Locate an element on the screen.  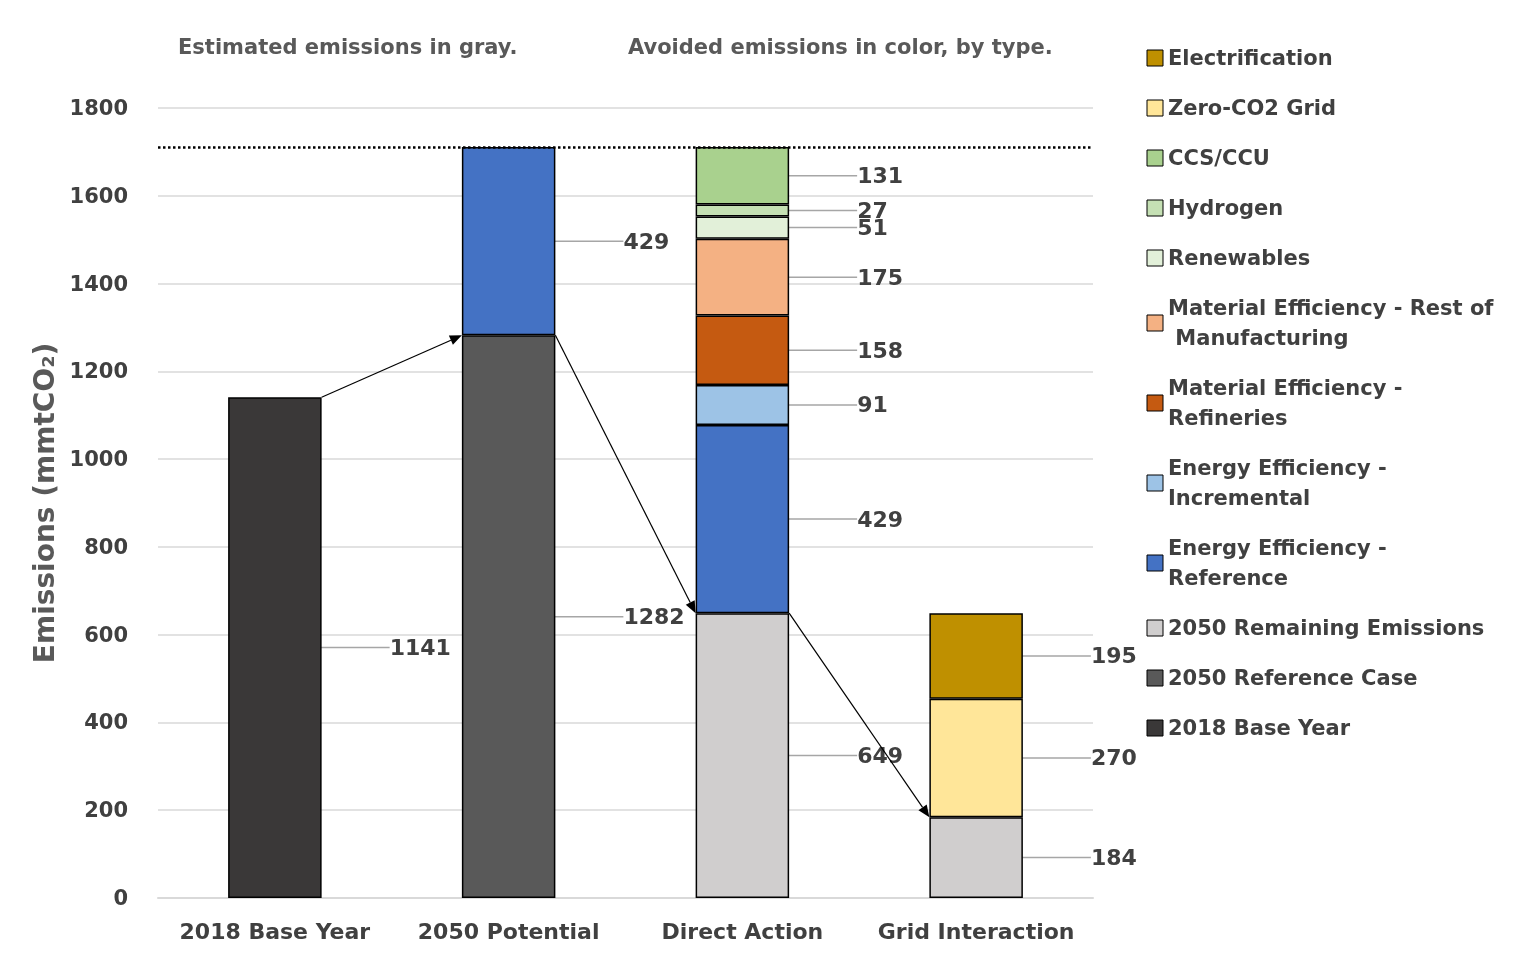
y-axis-title: Emissions (mmtCO₂) is located at coordinates (45, 503).